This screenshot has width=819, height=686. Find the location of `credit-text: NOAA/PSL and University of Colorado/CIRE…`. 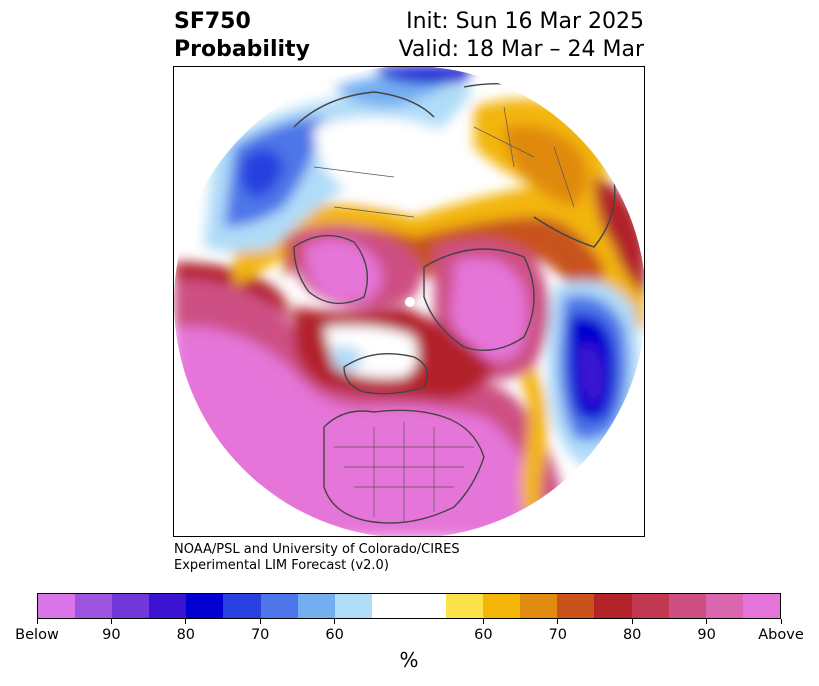

credit-text: NOAA/PSL and University of Colorado/CIRE… is located at coordinates (317, 558).